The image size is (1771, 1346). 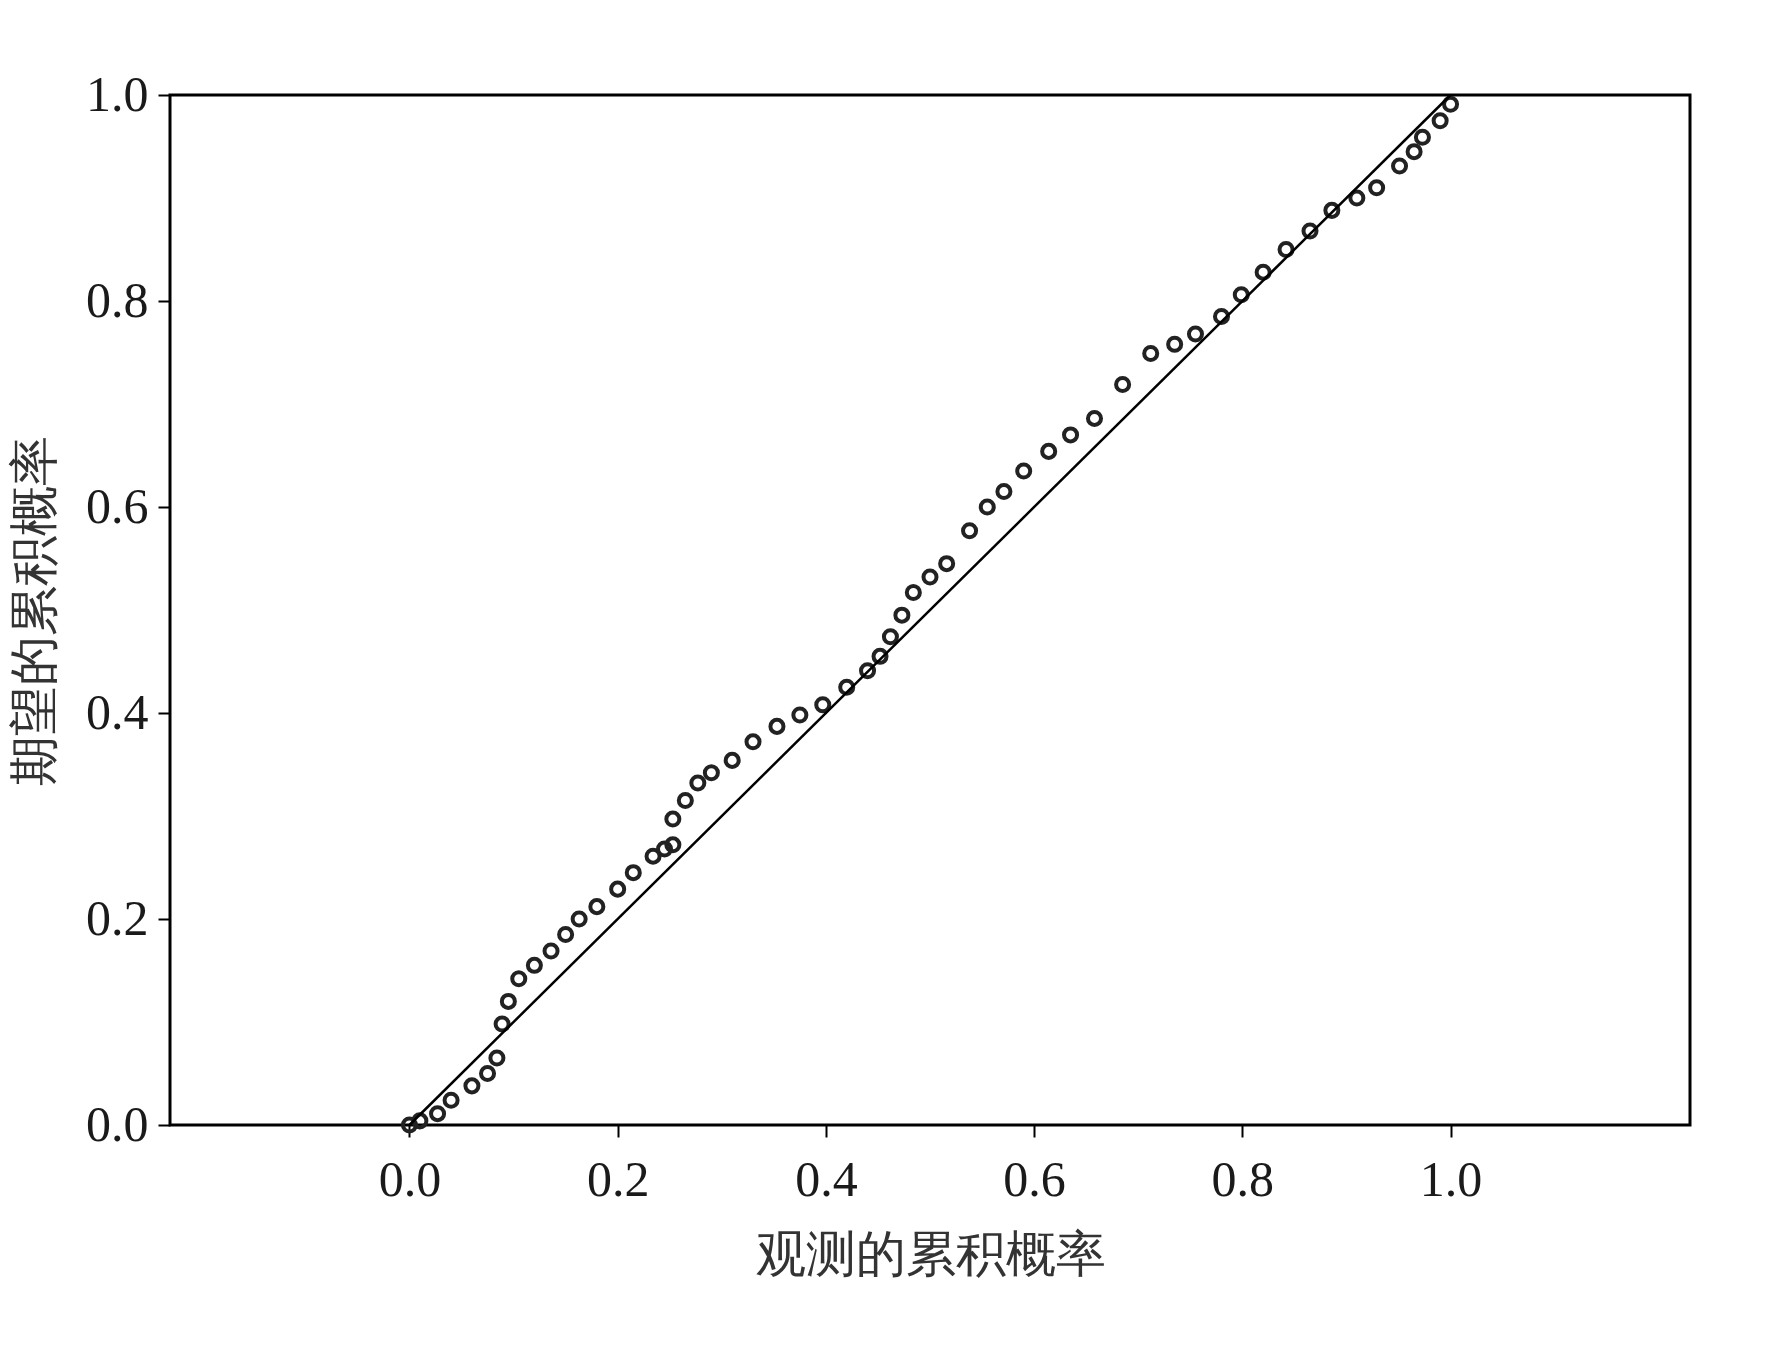 What do you see at coordinates (410, 1178) in the screenshot?
I see `x-tick-label: 0.0` at bounding box center [410, 1178].